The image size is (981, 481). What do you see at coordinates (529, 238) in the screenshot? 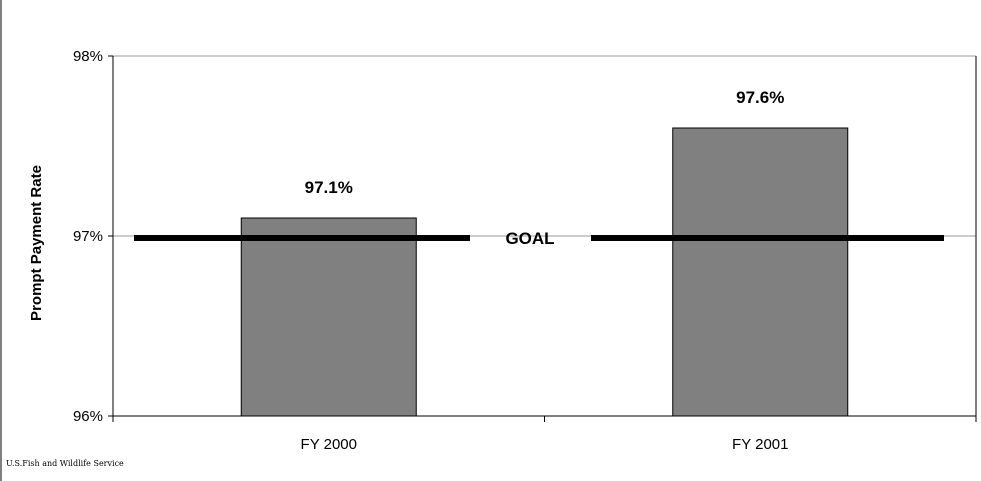
I see `goal-label: GOAL` at bounding box center [529, 238].